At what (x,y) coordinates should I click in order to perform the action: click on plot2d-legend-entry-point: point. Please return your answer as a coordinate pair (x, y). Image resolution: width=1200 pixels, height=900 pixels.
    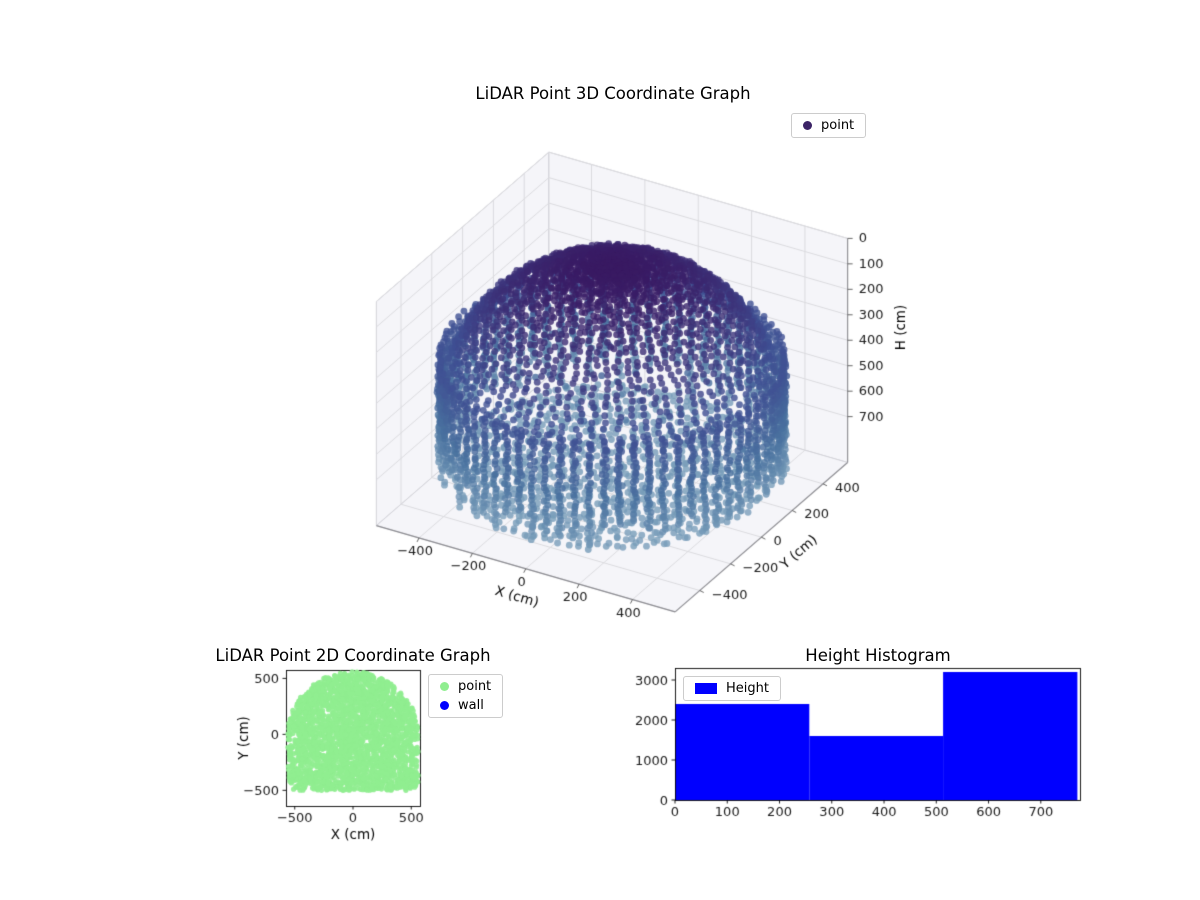
    Looking at the image, I should click on (465, 686).